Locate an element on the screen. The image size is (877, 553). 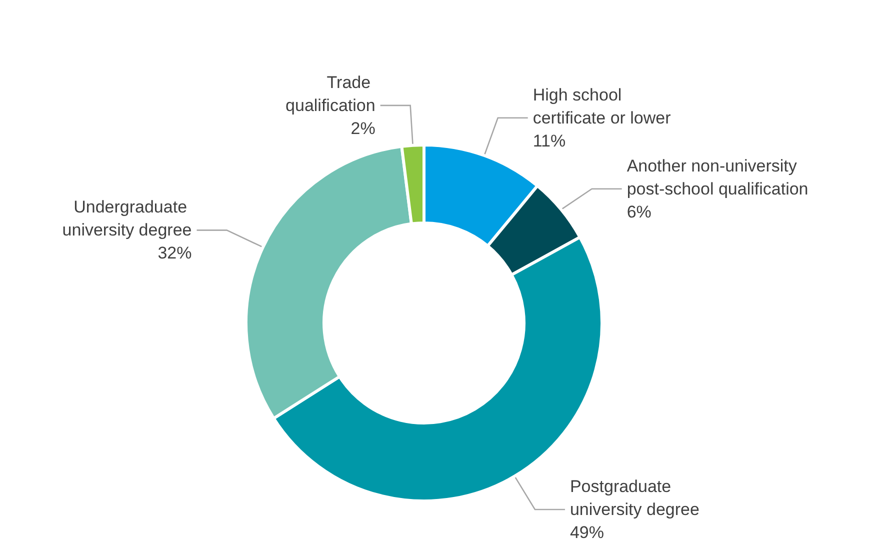
slice-label: High school certificate or lower is located at coordinates (602, 106).